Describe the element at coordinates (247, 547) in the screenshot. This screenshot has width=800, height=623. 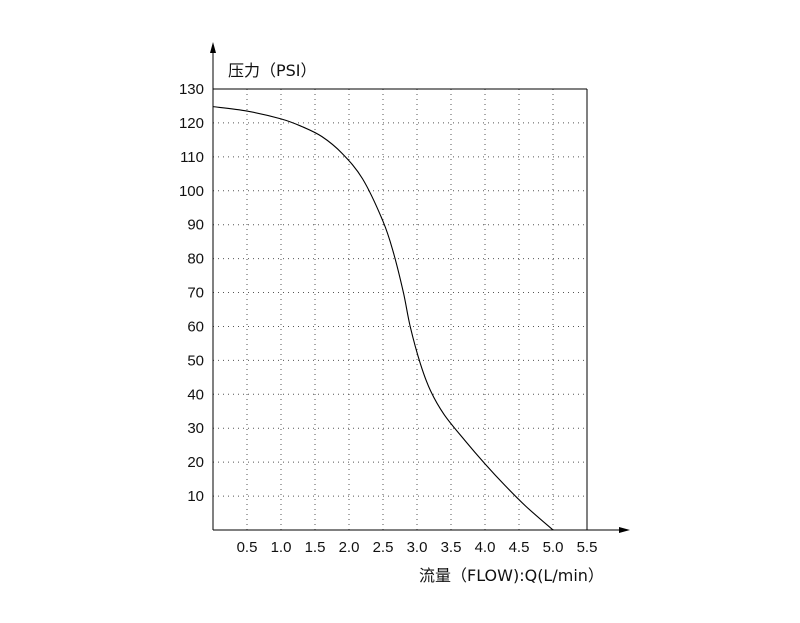
I see `x-tick-label: 0.5` at that location.